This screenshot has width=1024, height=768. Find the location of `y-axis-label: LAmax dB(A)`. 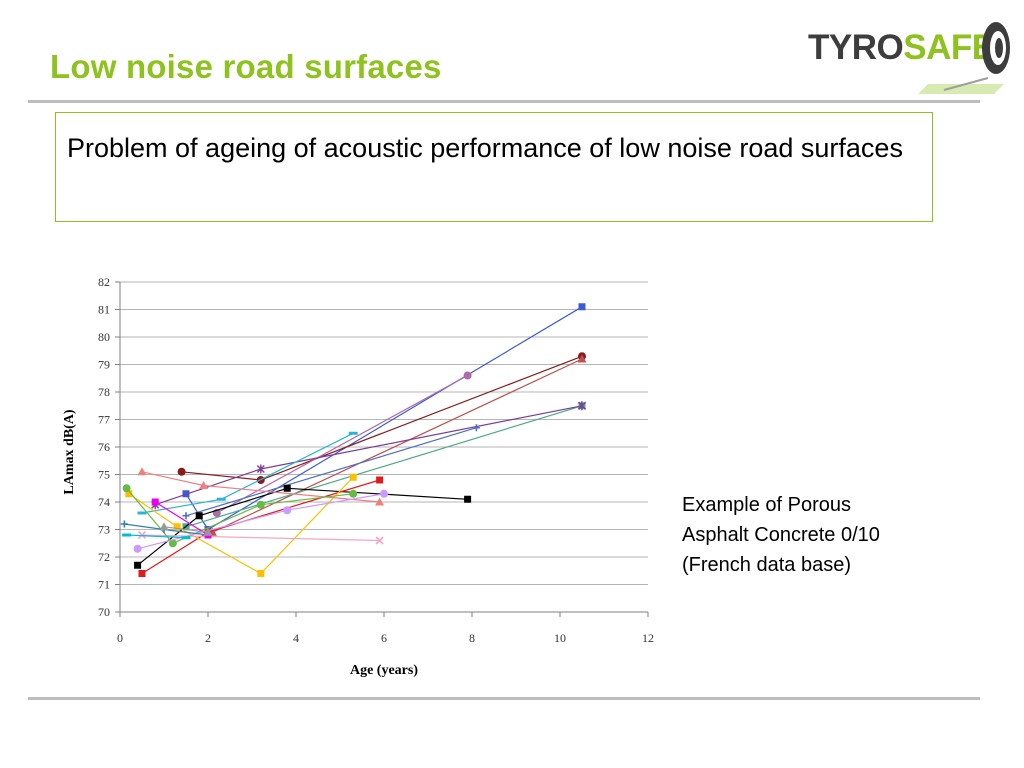

y-axis-label: LAmax dB(A) is located at coordinates (69, 452).